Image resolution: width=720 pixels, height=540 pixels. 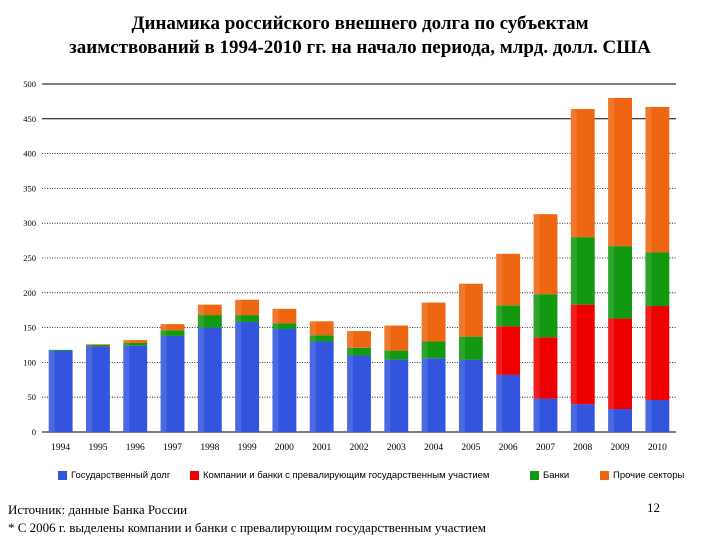 What do you see at coordinates (121, 475) in the screenshot?
I see `legend-label: Государственный долг` at bounding box center [121, 475].